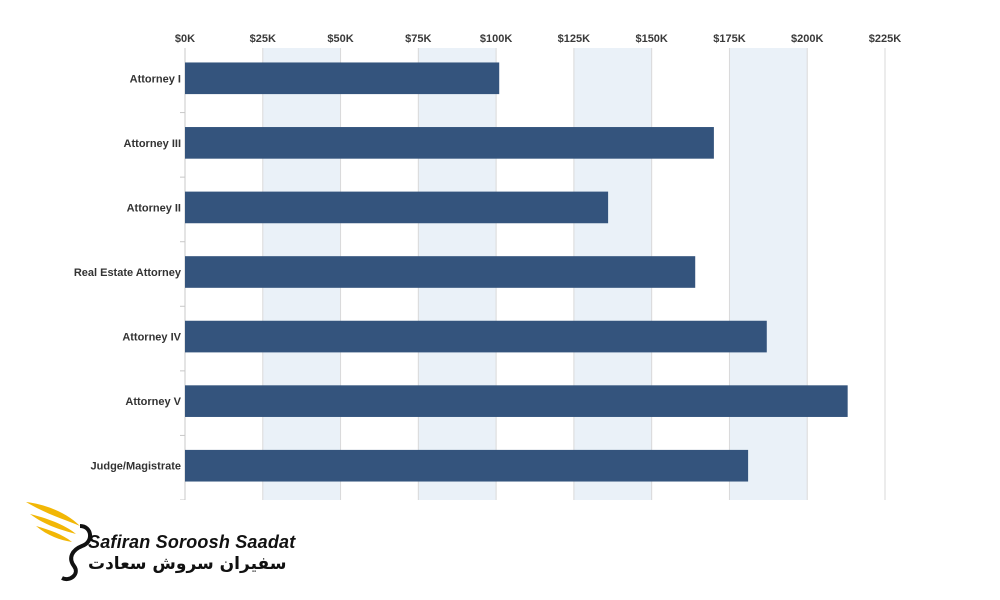 The width and height of the screenshot is (1000, 600). What do you see at coordinates (729, 39) in the screenshot?
I see `x-tick-label: $175K` at bounding box center [729, 39].